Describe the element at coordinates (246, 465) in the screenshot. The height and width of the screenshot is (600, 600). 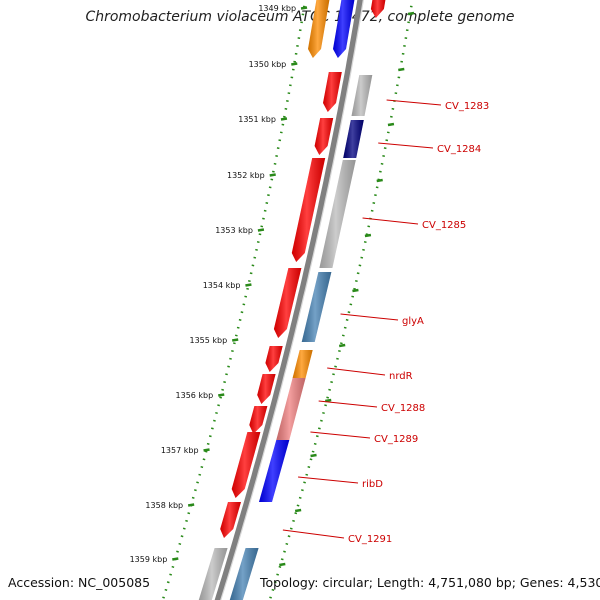
I see `gene-ribd-red-shade` at that location.